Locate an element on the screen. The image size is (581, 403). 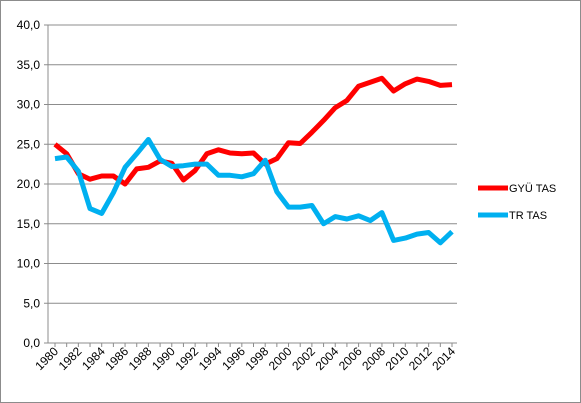
y-tick-label: 40,0 is located at coordinates (29, 25).